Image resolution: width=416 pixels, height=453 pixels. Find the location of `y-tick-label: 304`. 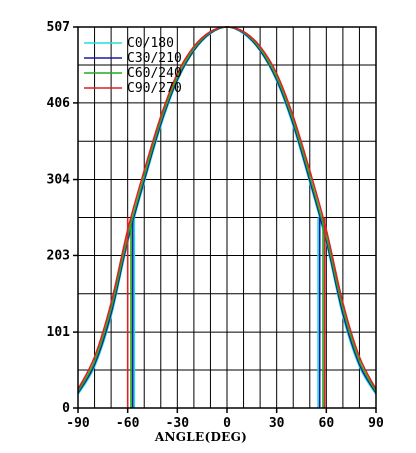

y-tick-label: 304 is located at coordinates (59, 180).